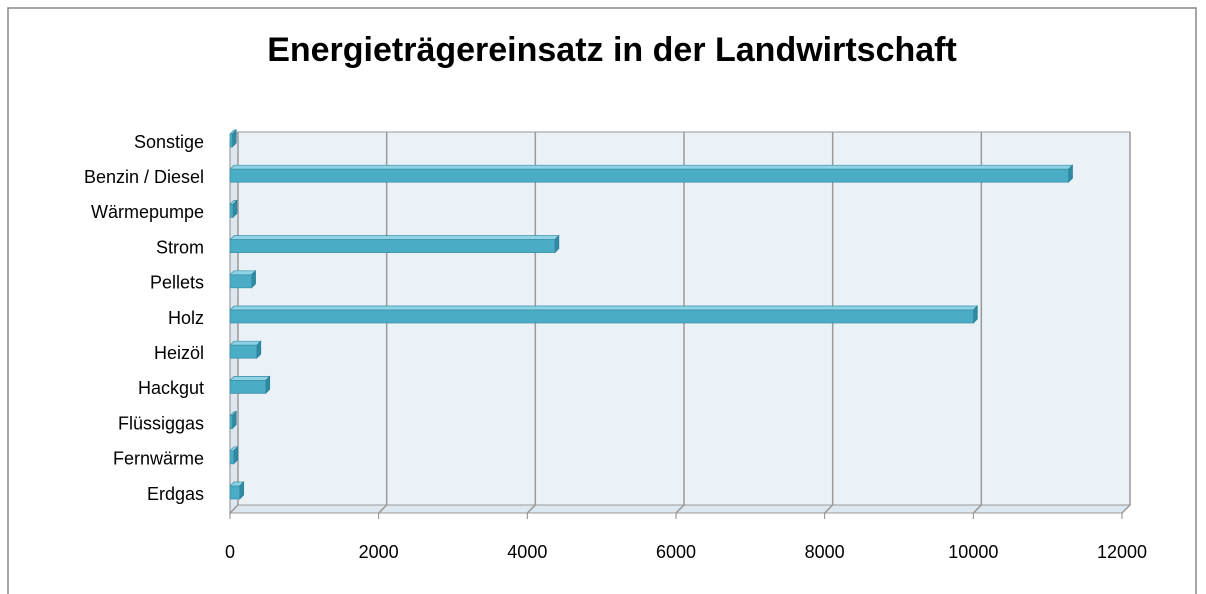 The image size is (1206, 594). I want to click on x-tick-label: 4000, so click(527, 552).